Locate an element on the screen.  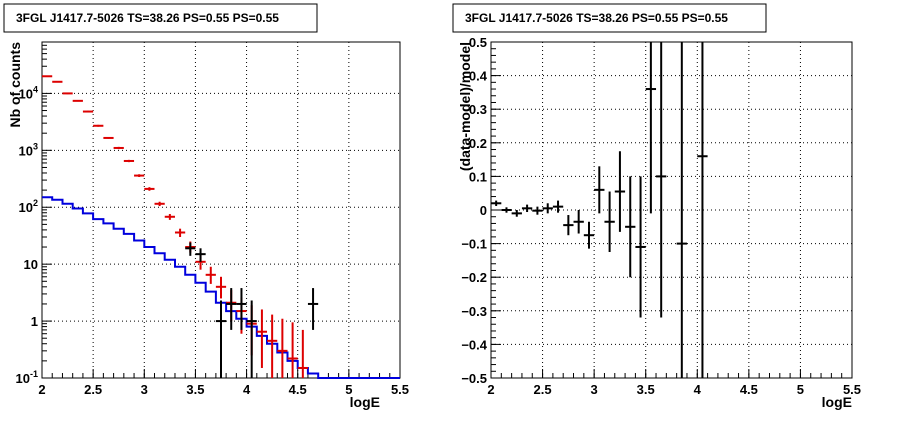
counts-x-tick-label: 3.5 is located at coordinates (195, 389).